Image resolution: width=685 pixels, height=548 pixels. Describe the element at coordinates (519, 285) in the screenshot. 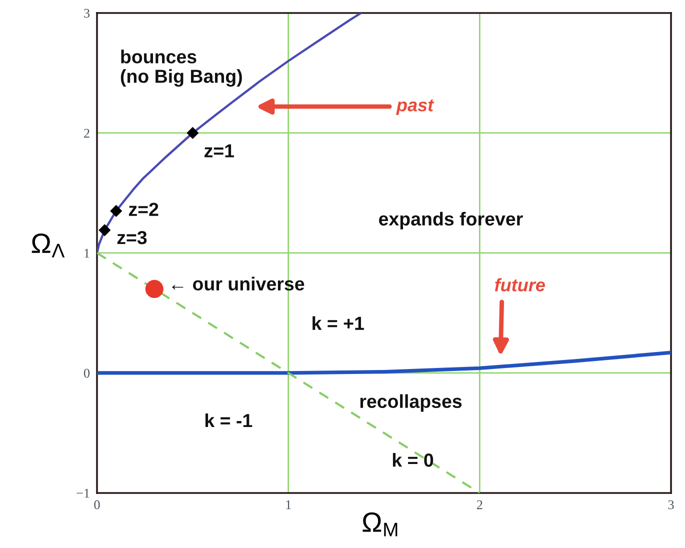

I see `annotation: future` at that location.